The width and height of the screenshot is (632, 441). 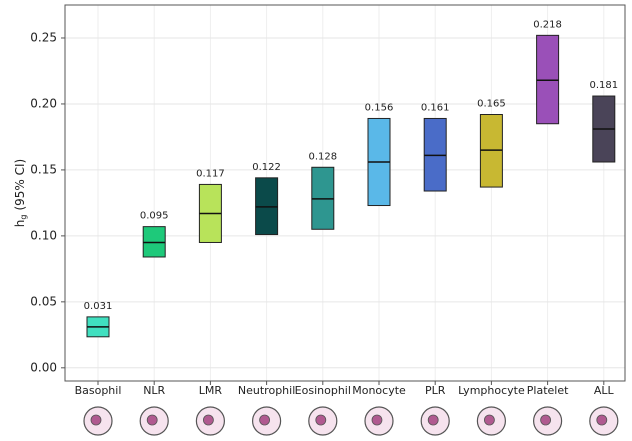 What do you see at coordinates (379, 390) in the screenshot?
I see `x-tick-label: Monocyte` at bounding box center [379, 390].